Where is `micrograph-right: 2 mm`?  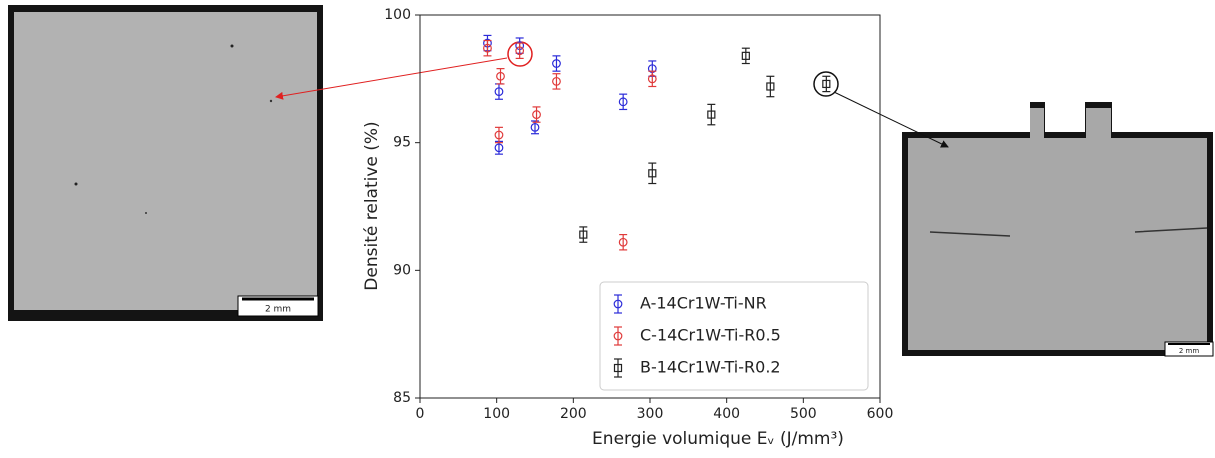
micrograph-right: 2 mm is located at coordinates (1058, 229).